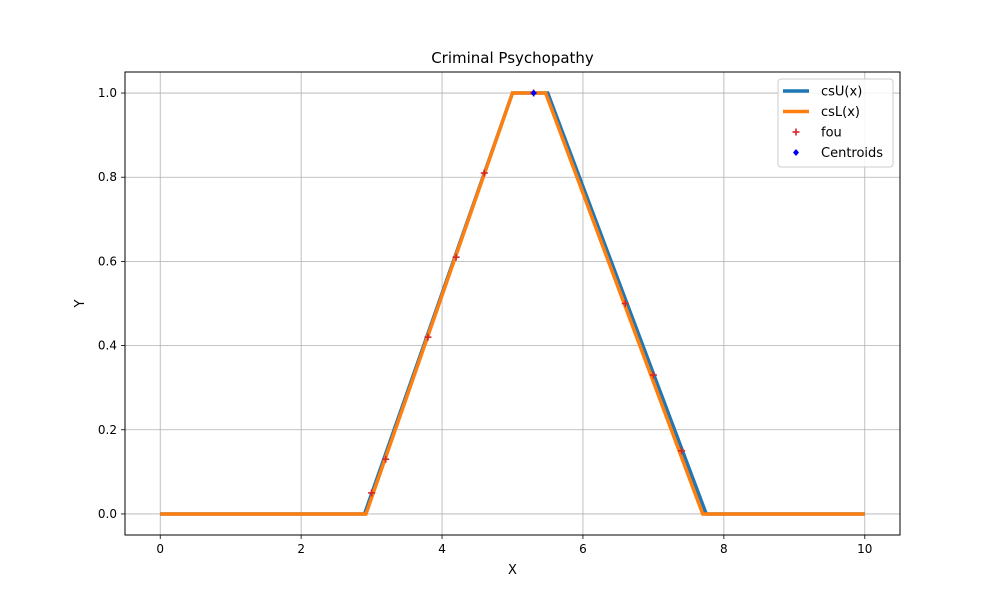 This screenshot has height=600, width=1000. Describe the element at coordinates (107, 177) in the screenshot. I see `y-tick-label: 0.8` at that location.